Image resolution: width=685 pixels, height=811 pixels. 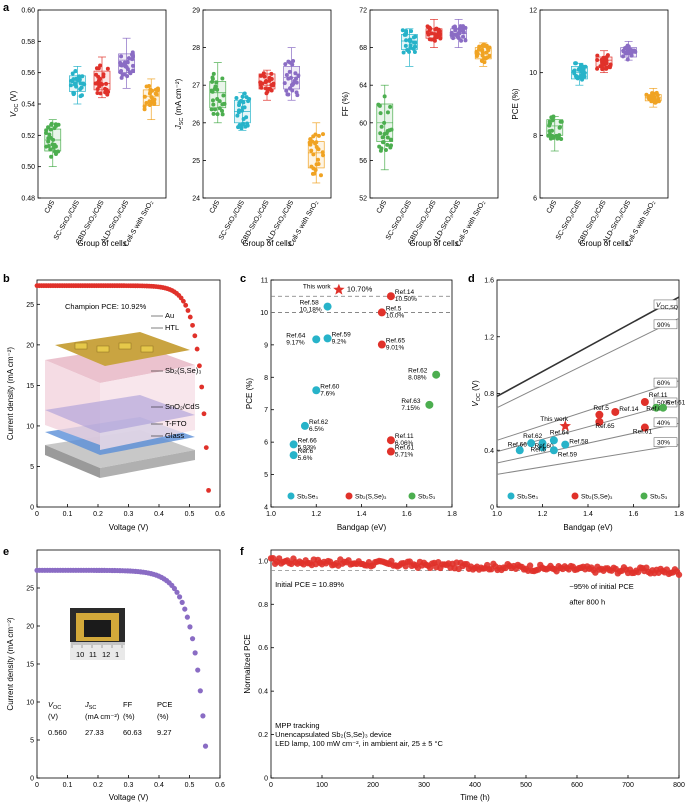 I want to click on point-label: Ref.58, so click(x=310, y=303).